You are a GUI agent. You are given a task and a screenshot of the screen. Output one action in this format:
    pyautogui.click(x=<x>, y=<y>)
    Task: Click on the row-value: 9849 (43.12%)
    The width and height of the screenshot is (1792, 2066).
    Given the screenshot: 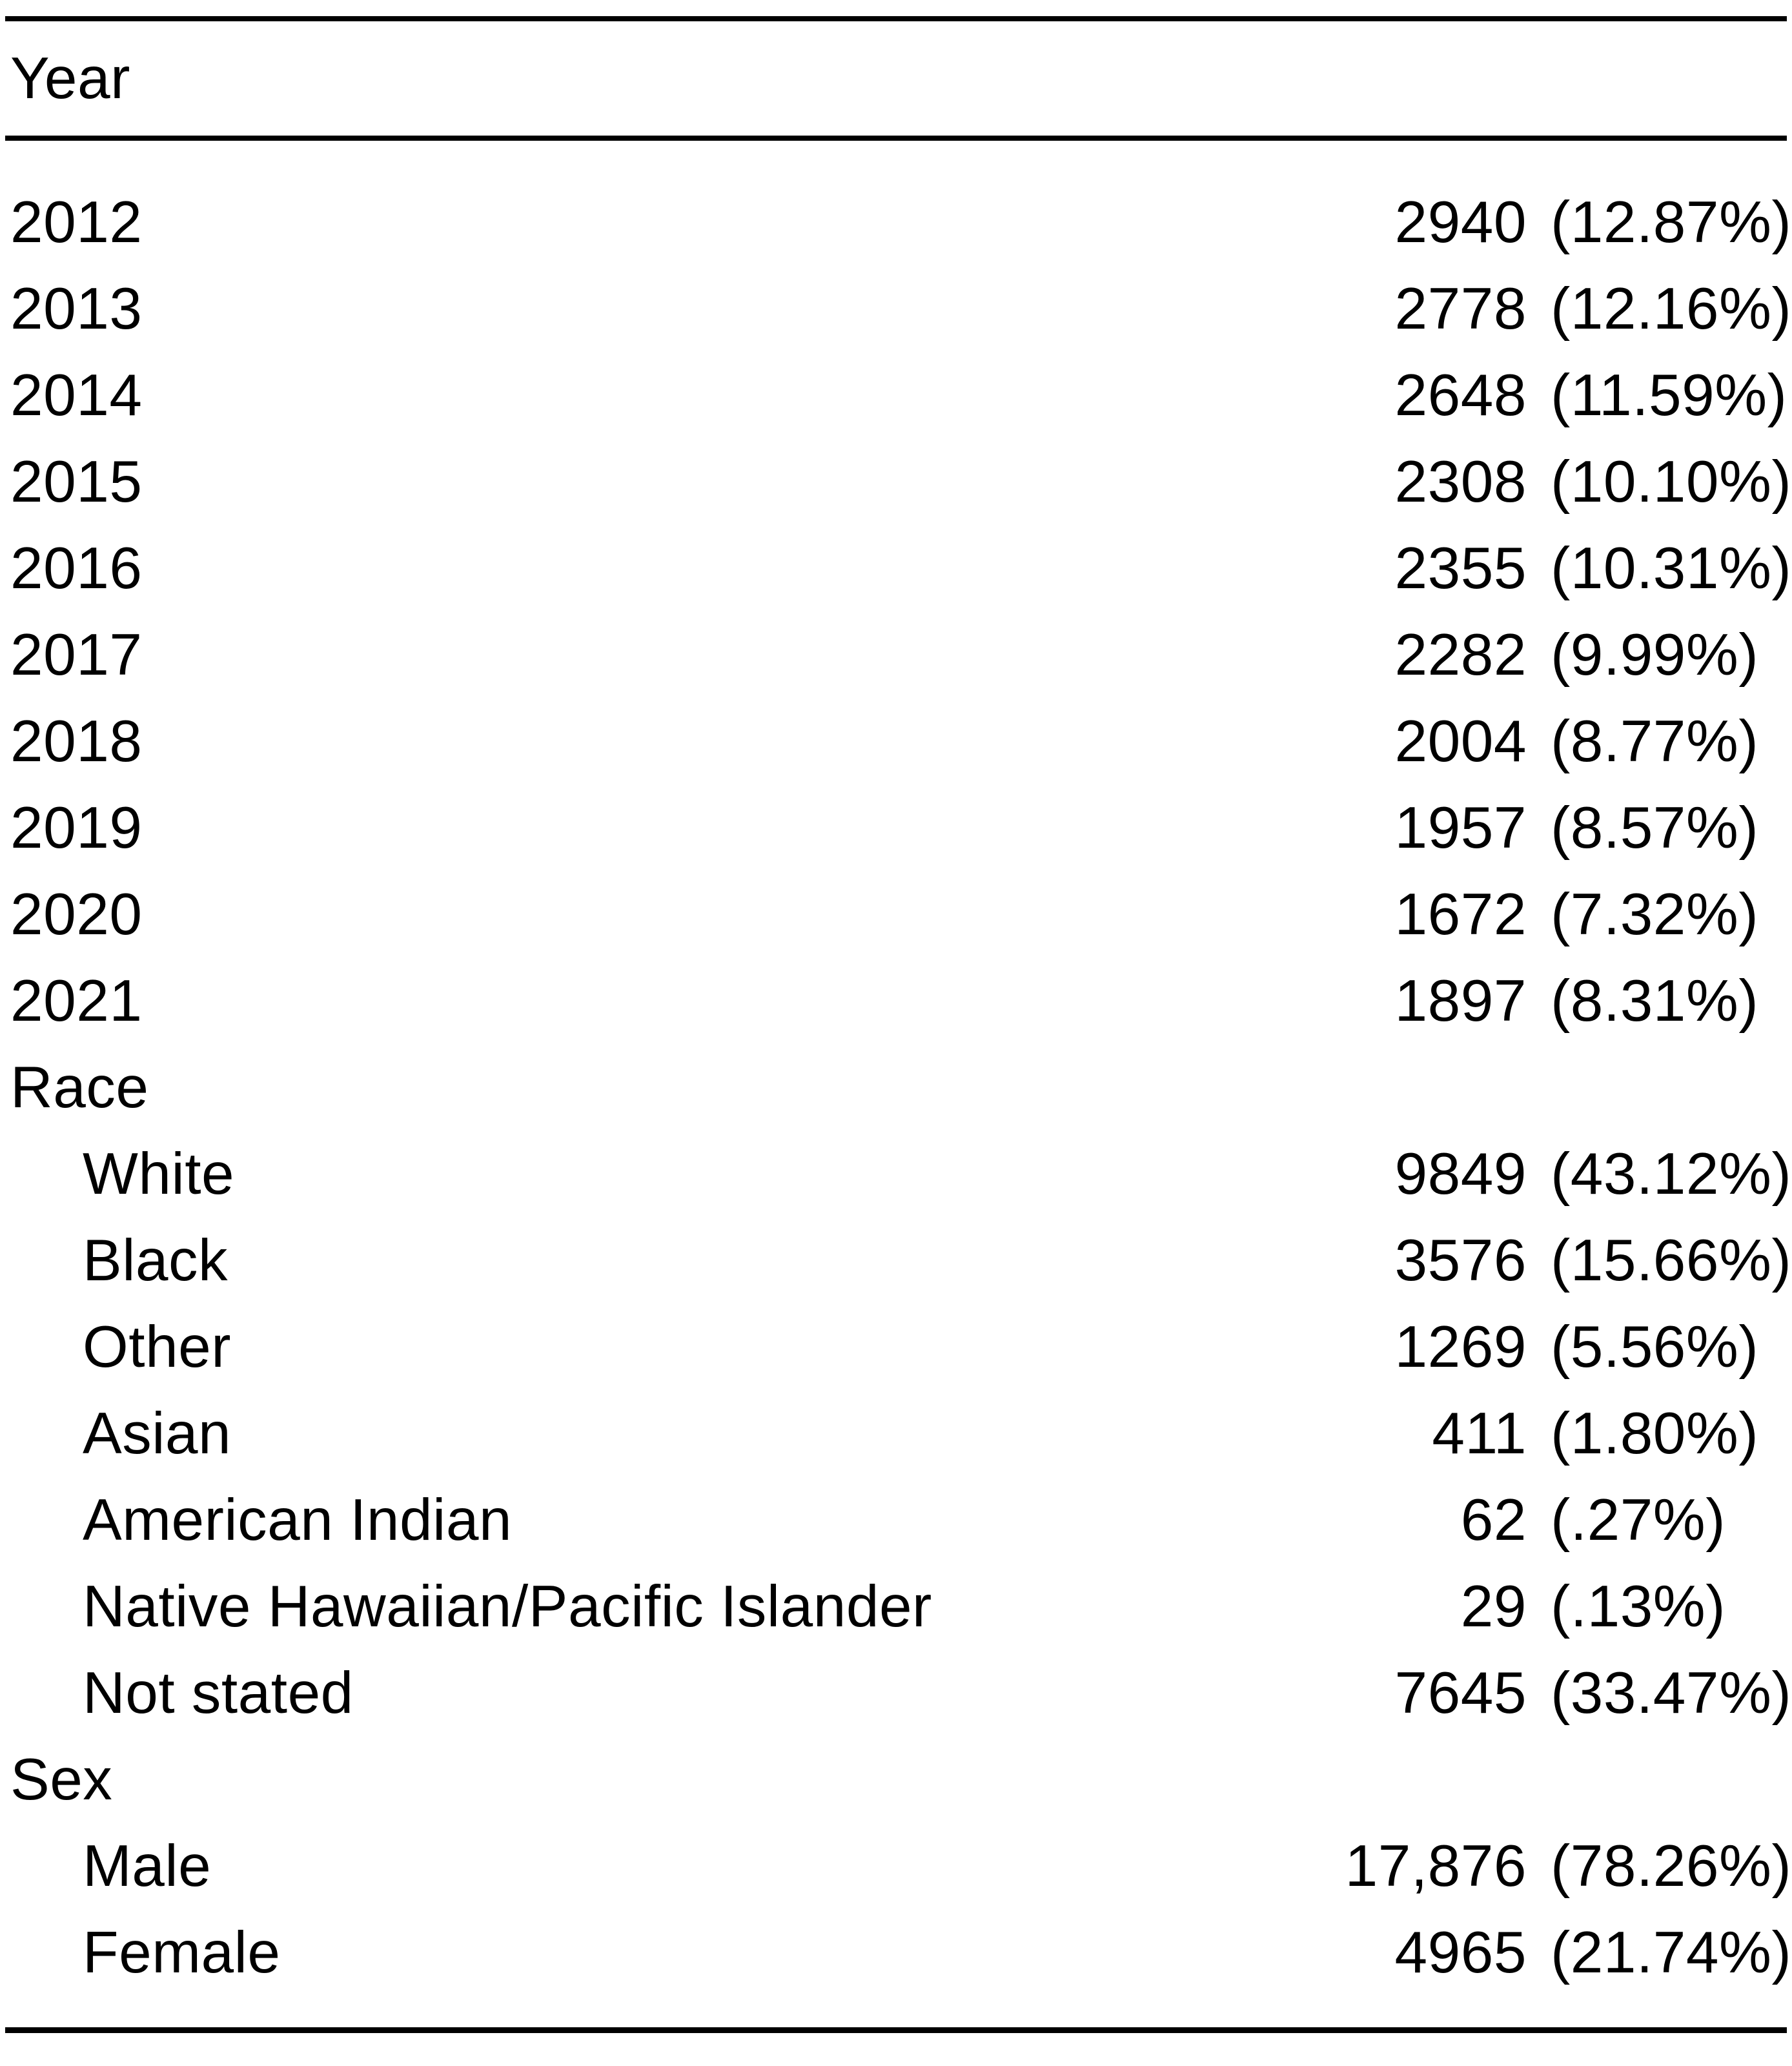 What is the action you would take?
    pyautogui.click(x=1478, y=1174)
    